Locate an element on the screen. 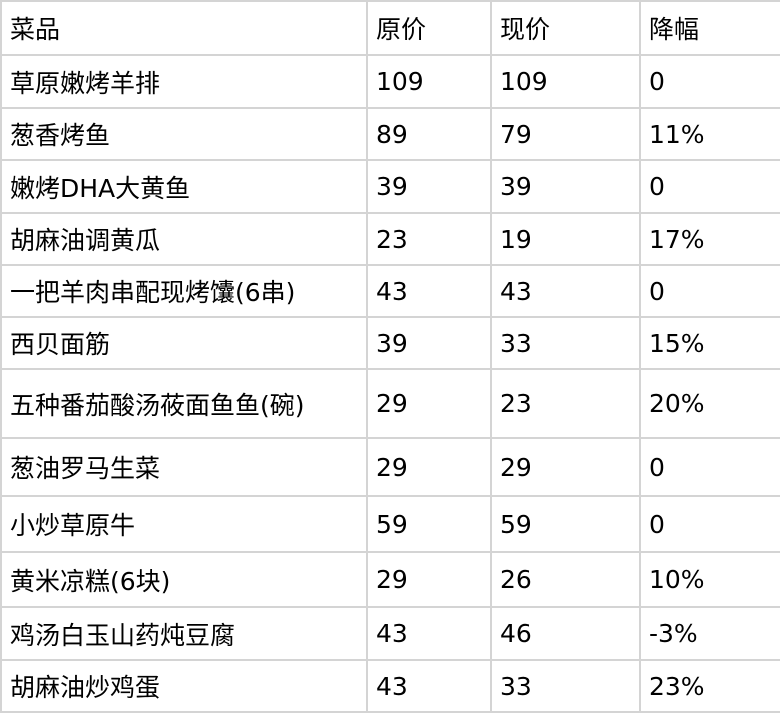  header-current-price: 现价 is located at coordinates (565, 28).